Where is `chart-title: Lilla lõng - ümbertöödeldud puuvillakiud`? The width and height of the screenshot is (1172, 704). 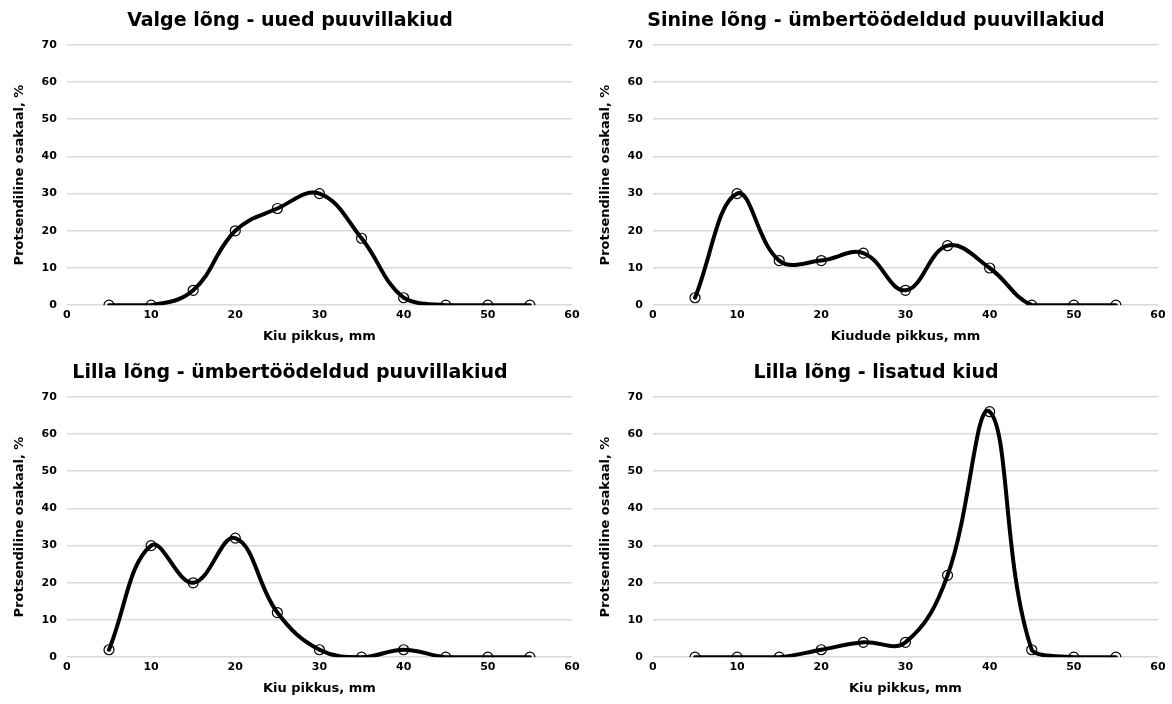 chart-title: Lilla lõng - ümbertöödeldud puuvillakiud is located at coordinates (290, 371).